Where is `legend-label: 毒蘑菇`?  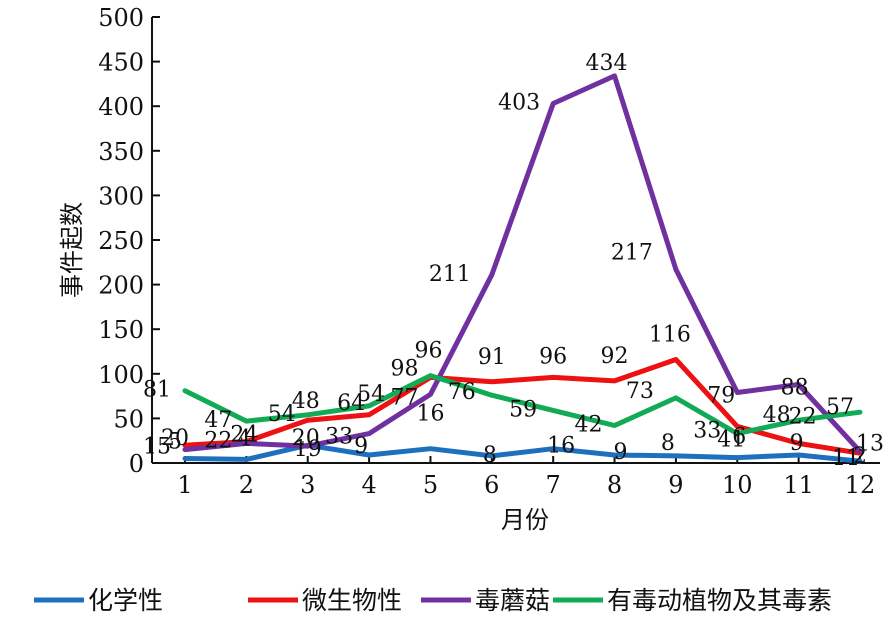 legend-label: 毒蘑菇 is located at coordinates (512, 600).